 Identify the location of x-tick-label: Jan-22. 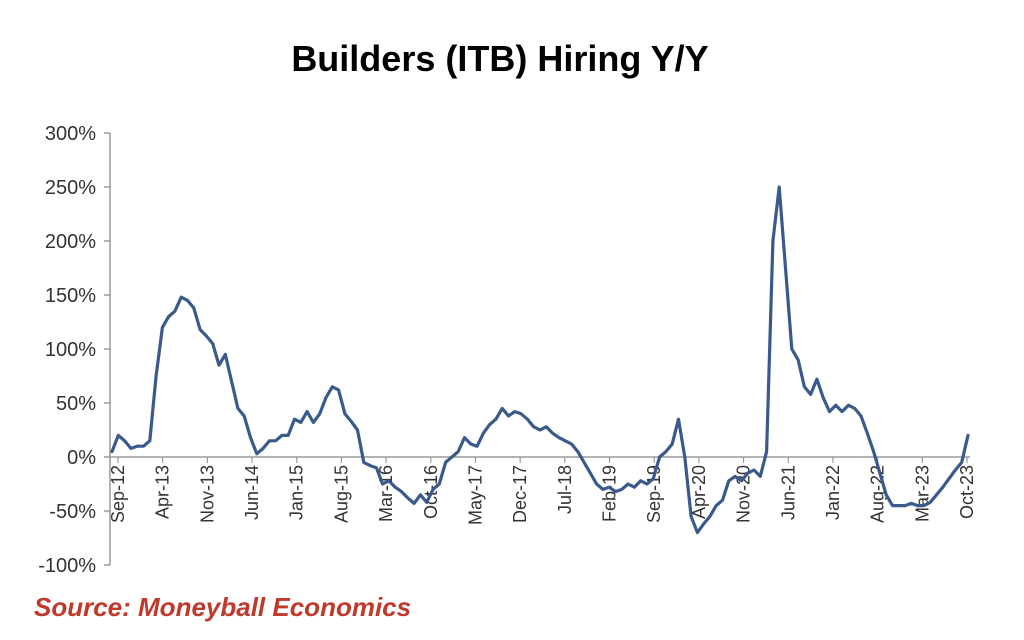
(833, 492).